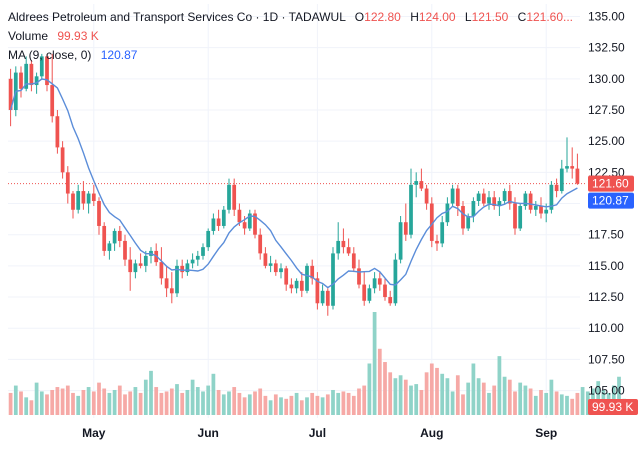 The width and height of the screenshot is (640, 455). Describe the element at coordinates (522, 17) in the screenshot. I see `close-label: C` at that location.